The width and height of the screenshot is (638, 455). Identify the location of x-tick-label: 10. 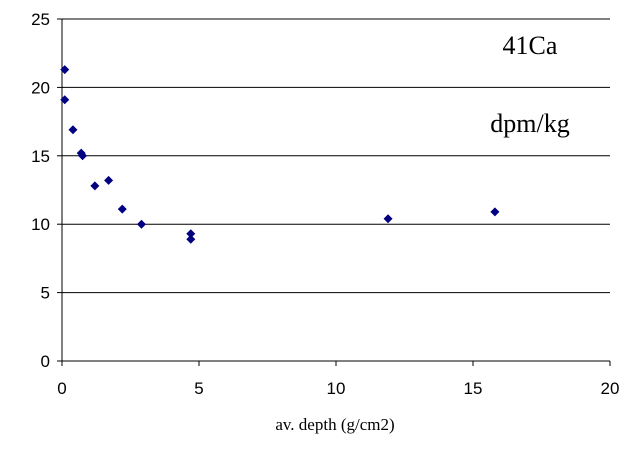
(336, 388).